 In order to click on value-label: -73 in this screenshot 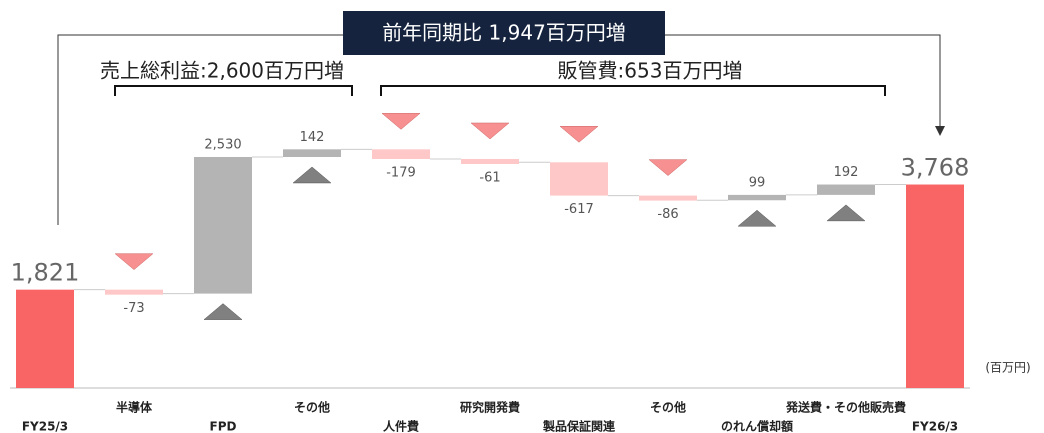, I will do `click(133, 308)`.